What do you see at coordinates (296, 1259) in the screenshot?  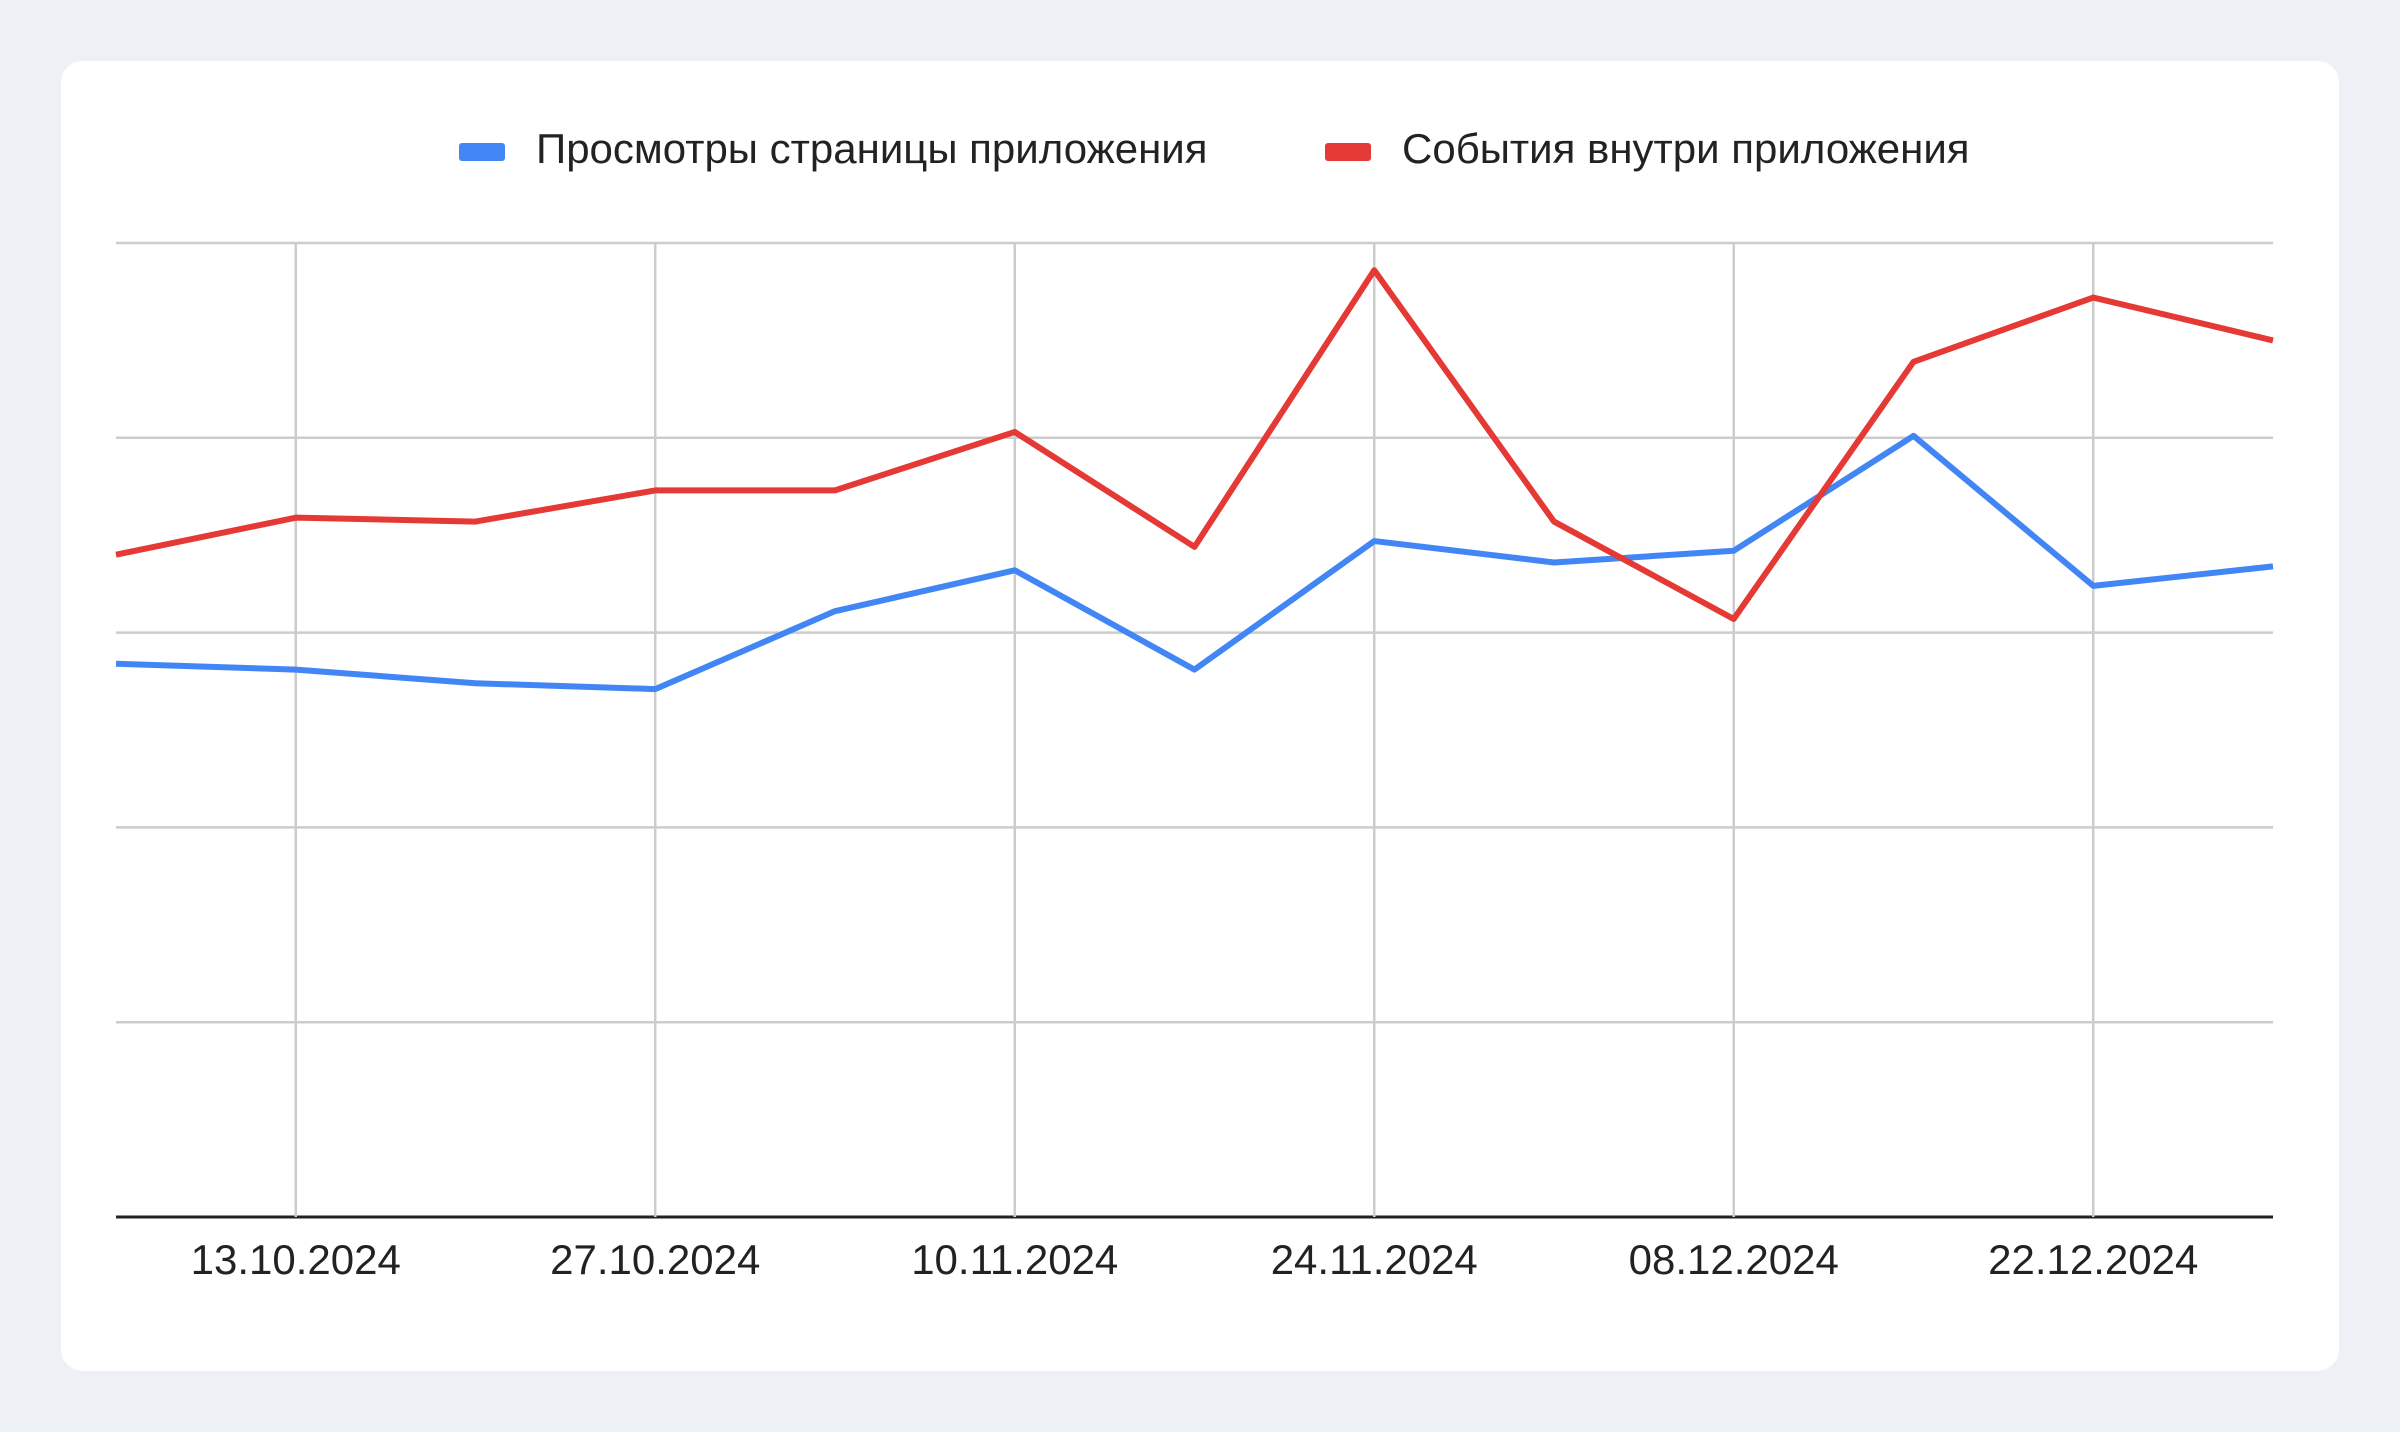 I see `x-tick-label: 13.10.2024` at bounding box center [296, 1259].